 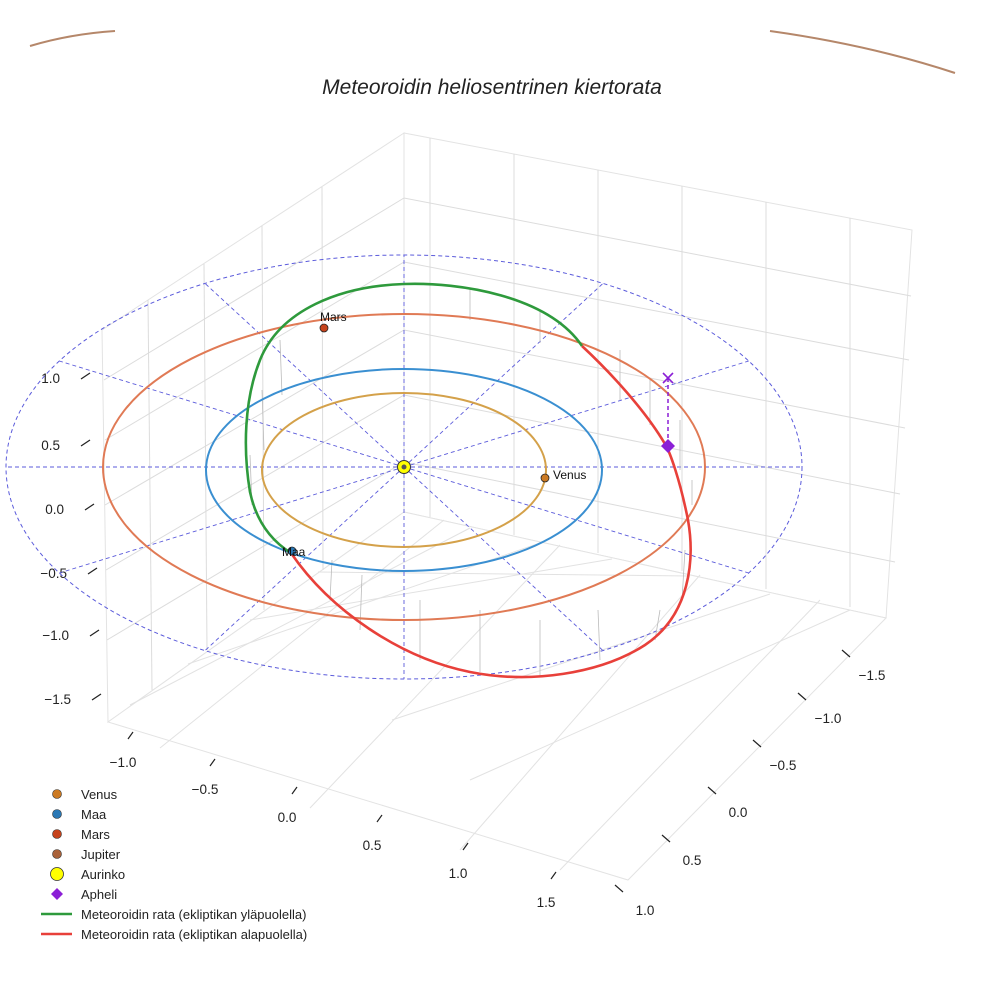 I want to click on z-tick-label: −1.0, so click(x=55, y=635).